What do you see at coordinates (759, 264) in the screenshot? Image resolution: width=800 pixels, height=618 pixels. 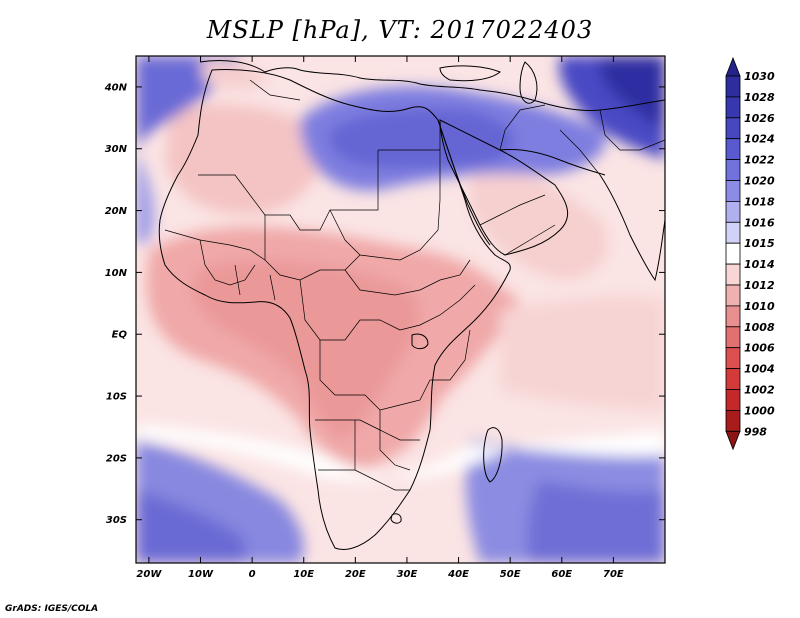 I see `colorbar-level-label: 1014` at bounding box center [759, 264].